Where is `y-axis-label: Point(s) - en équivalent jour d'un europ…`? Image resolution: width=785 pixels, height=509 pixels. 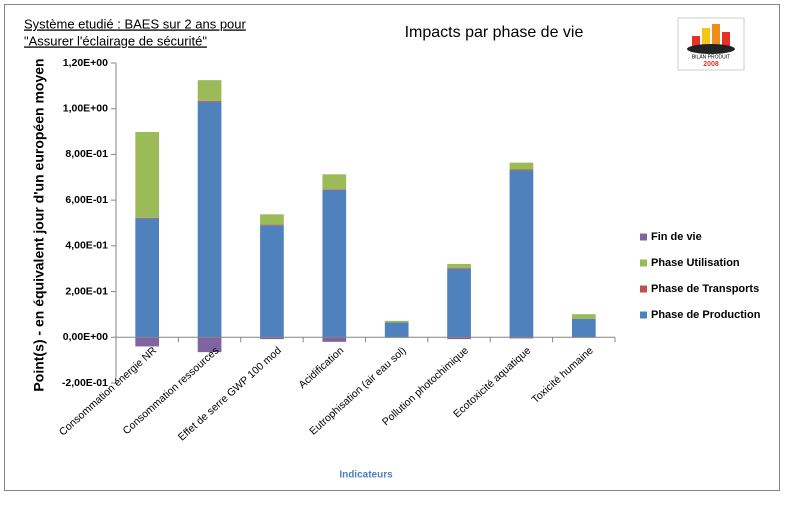 y-axis-label: Point(s) - en équivalent jour d'un europ… is located at coordinates (39, 224).